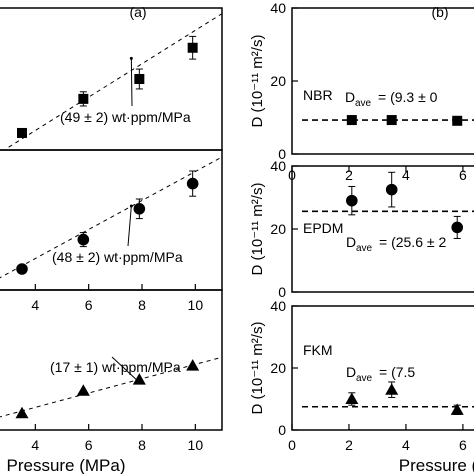 This screenshot has width=474, height=474. What do you see at coordinates (412, 242) in the screenshot?
I see `average-label-value: = (25.6 ± 2` at bounding box center [412, 242].